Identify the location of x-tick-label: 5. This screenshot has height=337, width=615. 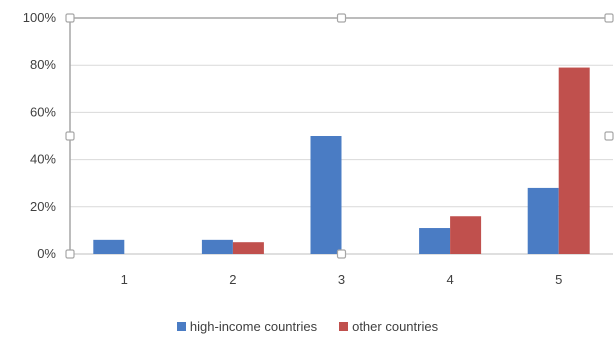
(558, 279).